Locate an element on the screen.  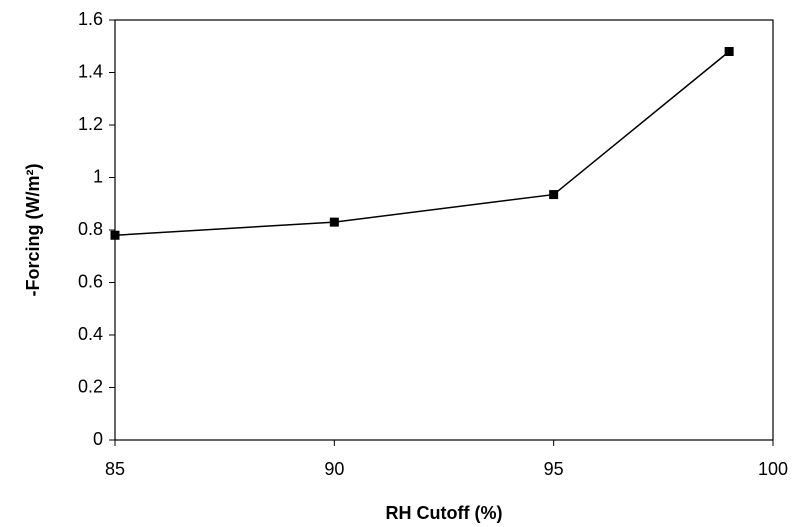
x-tick-label: 100 is located at coordinates (773, 469).